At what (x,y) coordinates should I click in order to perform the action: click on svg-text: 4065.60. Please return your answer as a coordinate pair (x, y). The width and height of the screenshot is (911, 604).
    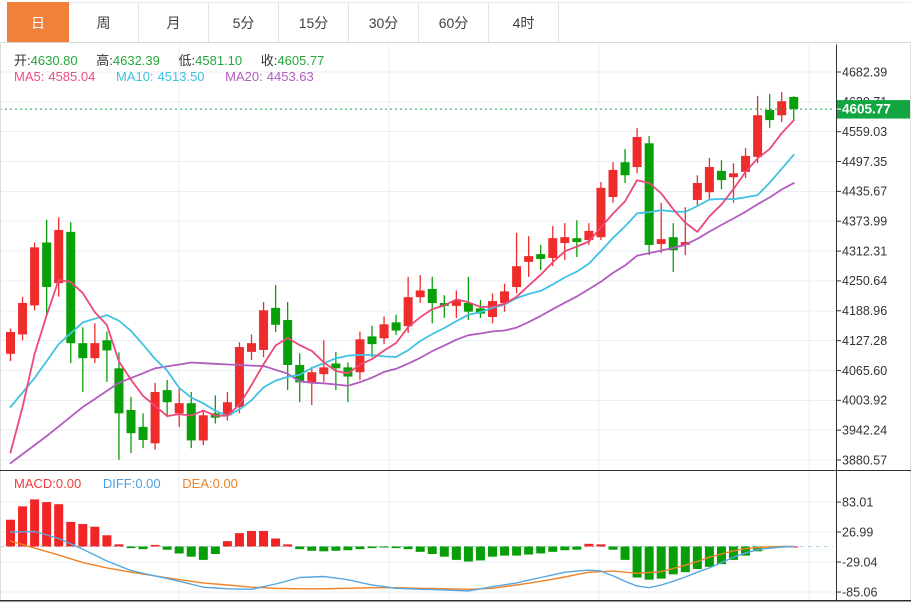
    Looking at the image, I should click on (864, 371).